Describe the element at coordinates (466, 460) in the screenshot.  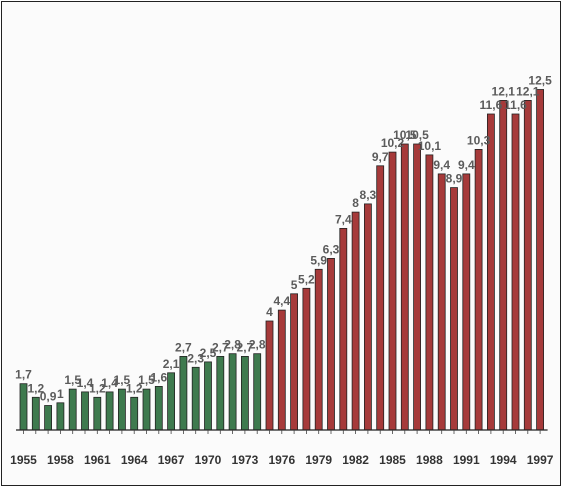
I see `x-tick-label-1991: 1991` at that location.